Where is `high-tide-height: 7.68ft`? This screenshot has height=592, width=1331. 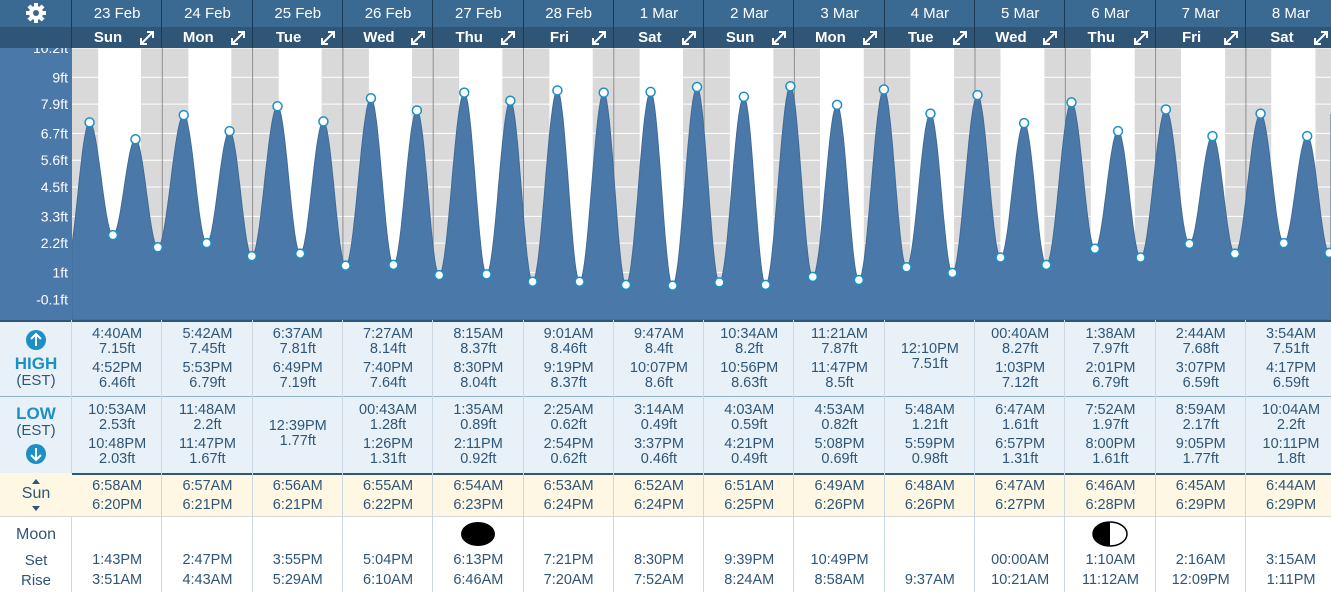
high-tide-height: 7.68ft is located at coordinates (1200, 349).